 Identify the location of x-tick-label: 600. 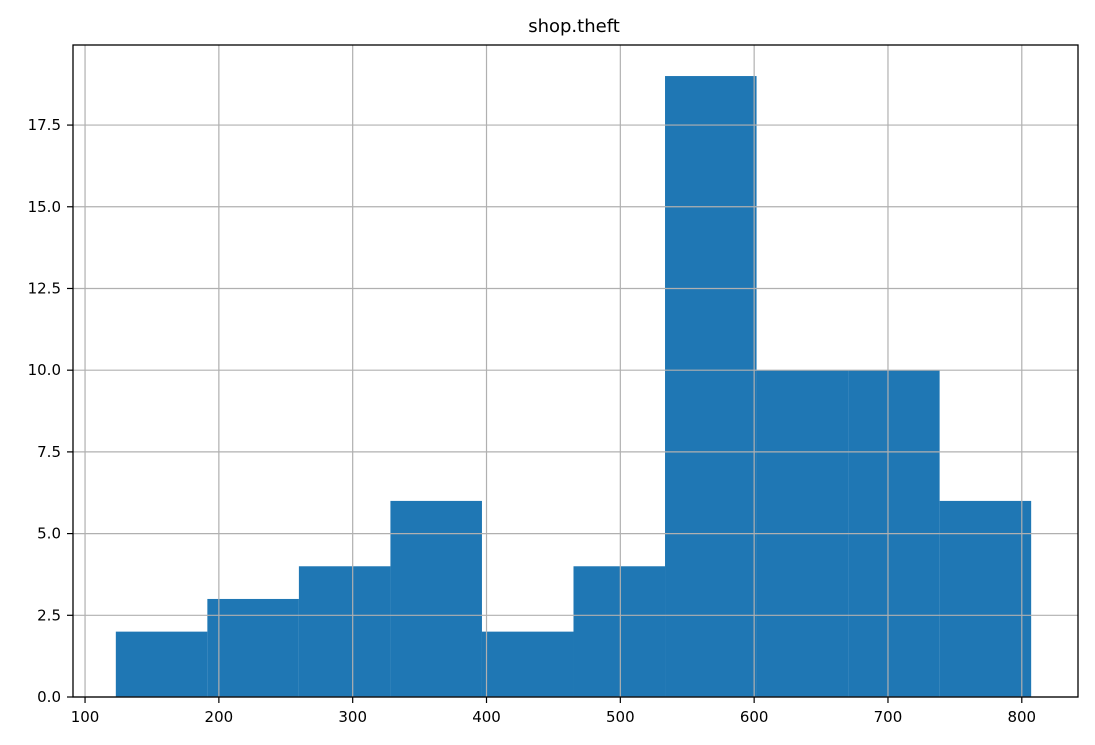
(754, 717).